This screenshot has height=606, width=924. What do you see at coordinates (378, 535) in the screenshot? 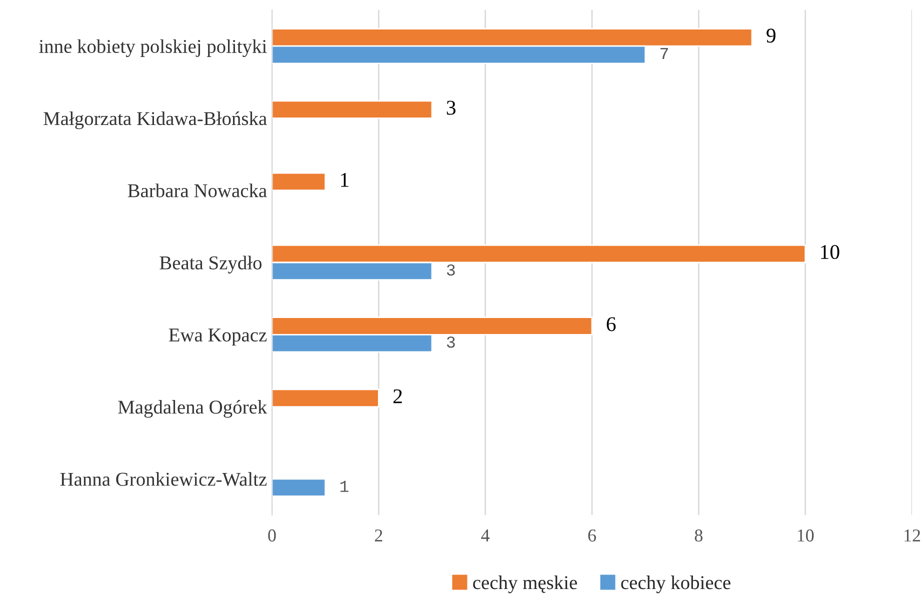
I see `x-tick-label: 2` at bounding box center [378, 535].